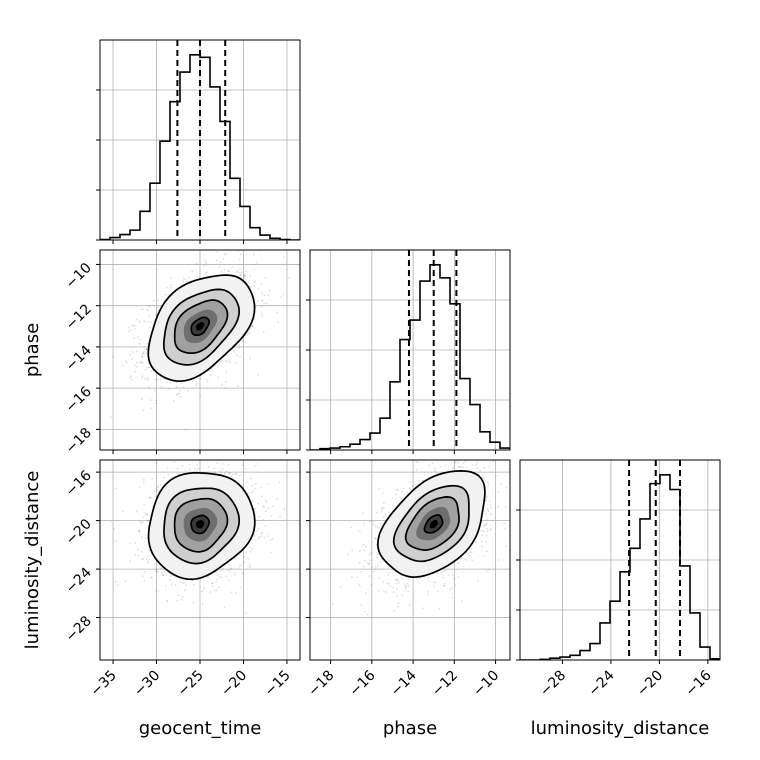 This screenshot has height=760, width=760. I want to click on panel-frame, so click(200, 140).